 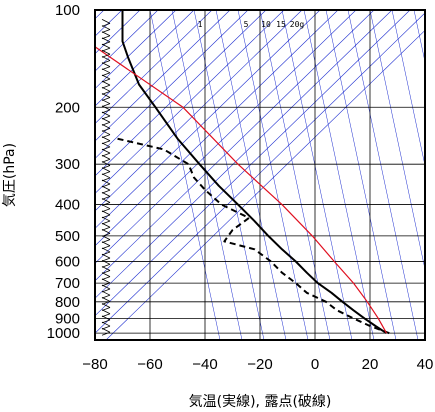 I want to click on wind-barbs, so click(x=106, y=177).